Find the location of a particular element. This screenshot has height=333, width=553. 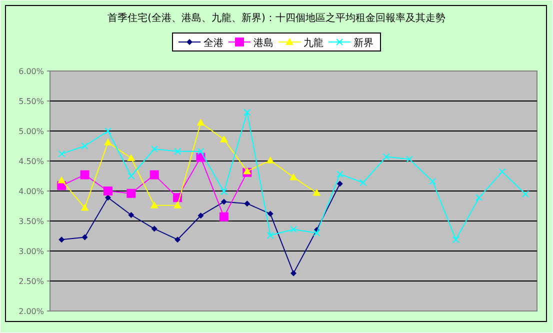

y-tick-label: 3.50% is located at coordinates (31, 221).